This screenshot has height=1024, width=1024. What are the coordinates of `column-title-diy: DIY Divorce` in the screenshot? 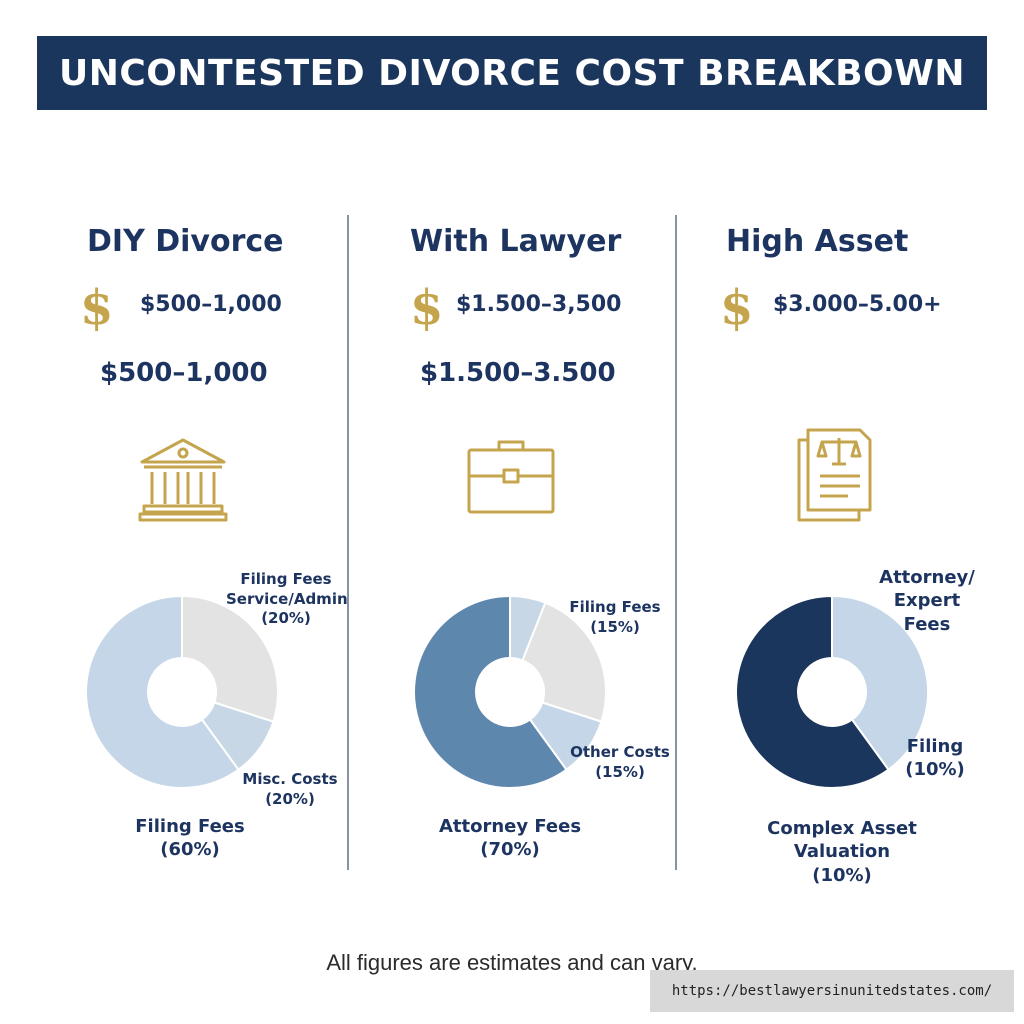 It's located at (185, 241).